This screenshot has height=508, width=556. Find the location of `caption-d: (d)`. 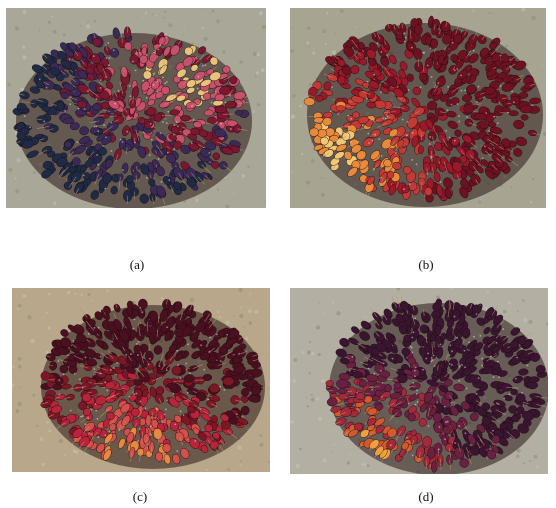

caption-d: (d) is located at coordinates (426, 496).